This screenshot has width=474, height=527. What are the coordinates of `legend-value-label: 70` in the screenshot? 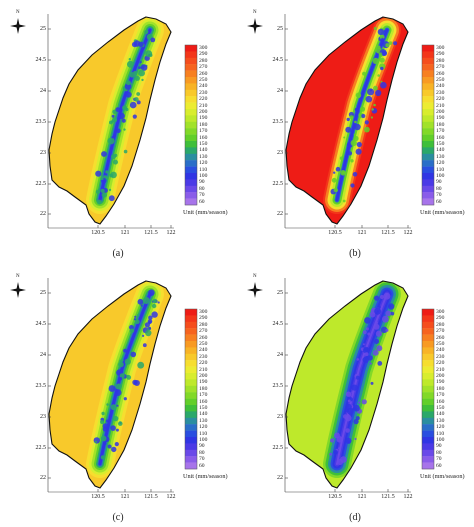 It's located at (439, 195).